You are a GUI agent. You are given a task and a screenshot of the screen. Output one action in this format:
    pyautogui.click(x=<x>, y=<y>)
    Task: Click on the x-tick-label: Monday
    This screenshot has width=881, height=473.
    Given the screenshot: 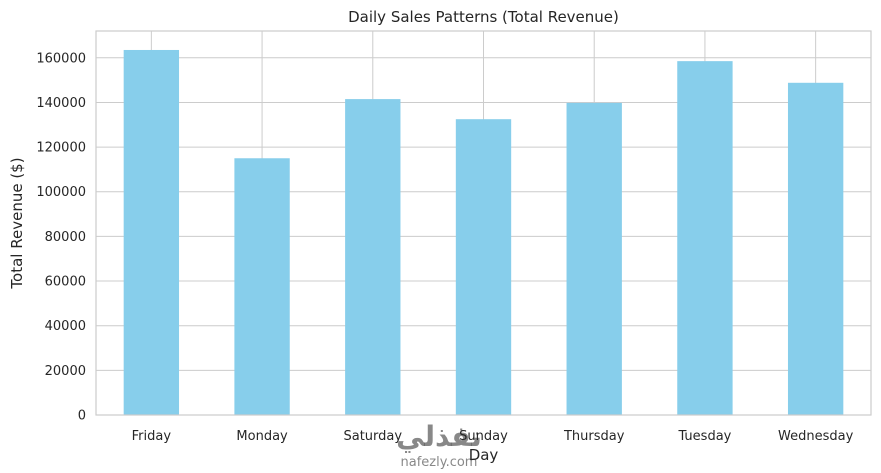 What is the action you would take?
    pyautogui.click(x=262, y=436)
    